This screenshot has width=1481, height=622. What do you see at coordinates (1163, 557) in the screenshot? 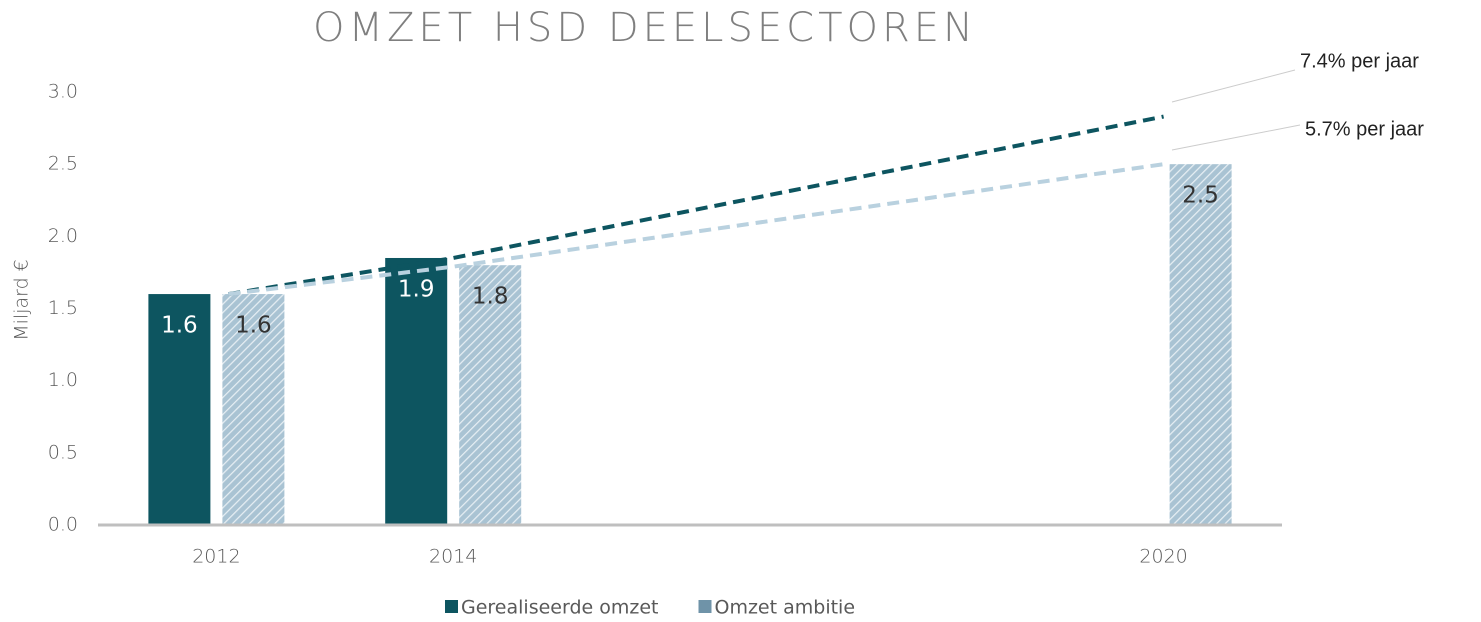
I see `x-tick-label: 2020` at bounding box center [1163, 557].